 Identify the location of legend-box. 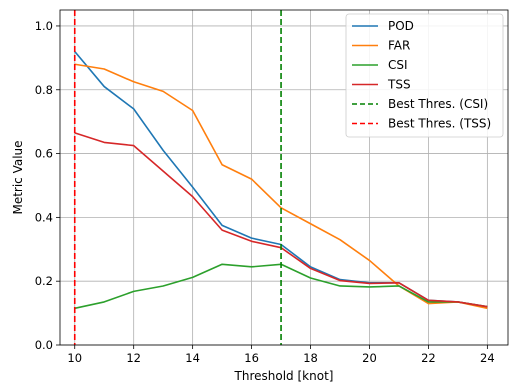
(424, 75).